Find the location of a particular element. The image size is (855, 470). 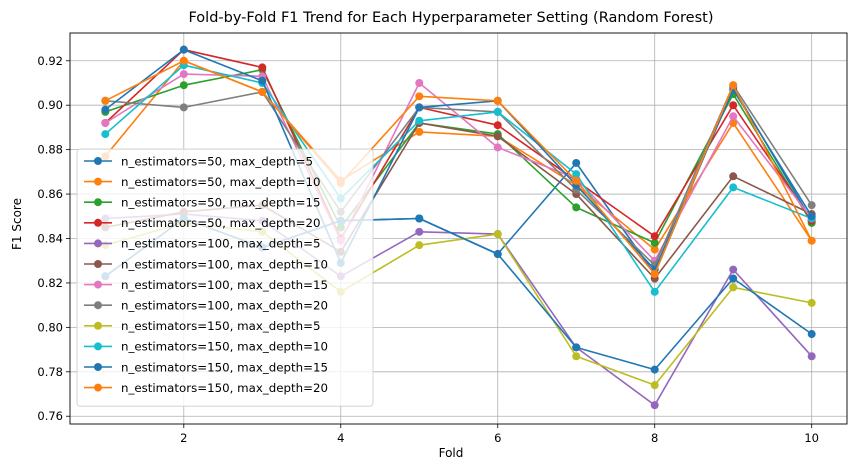

legend-item: n_estimators=50, max_depth=15 is located at coordinates (202, 203).